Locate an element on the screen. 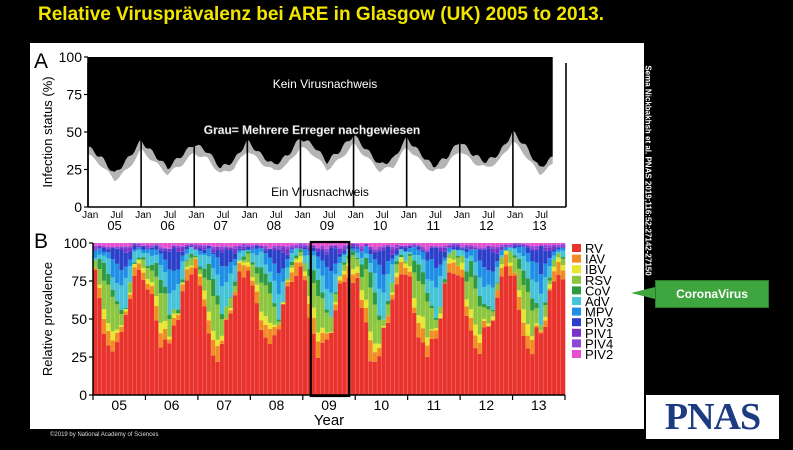 The width and height of the screenshot is (793, 450). panel-a-month-label: Jul is located at coordinates (116, 215).